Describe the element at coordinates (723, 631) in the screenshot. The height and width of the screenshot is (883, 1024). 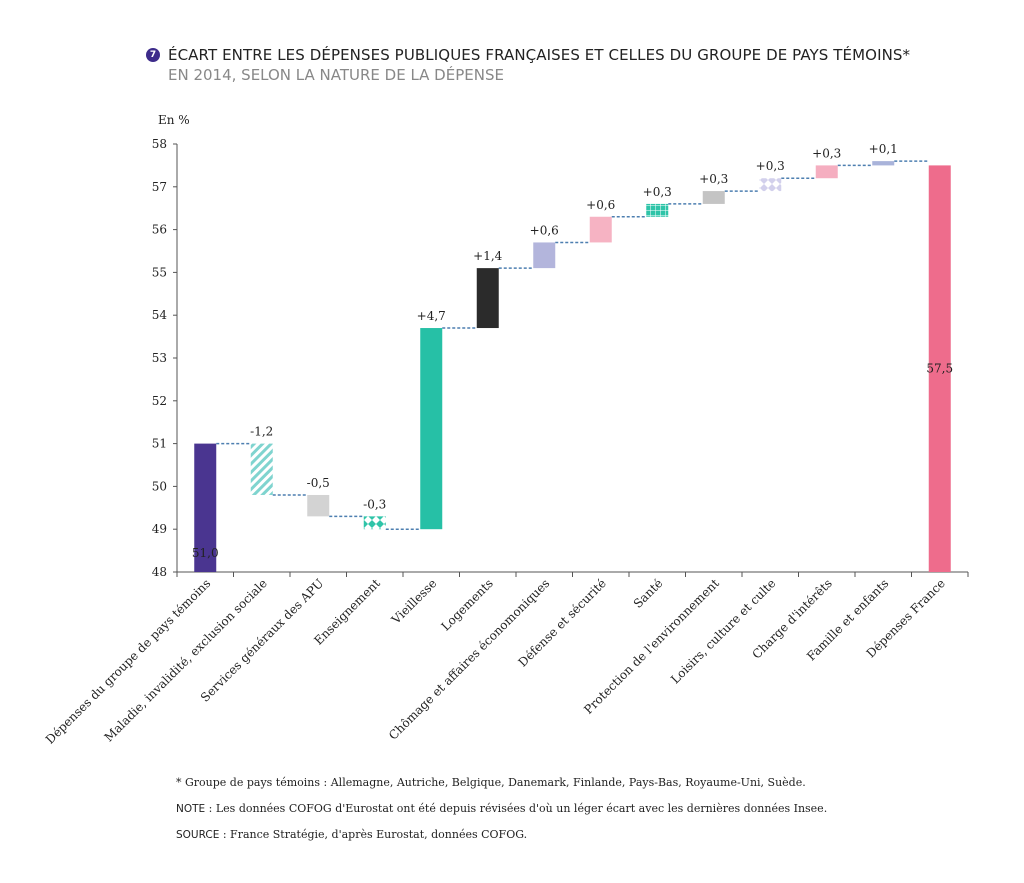
I see `x-category-label: Loisirs, culture et culte` at that location.